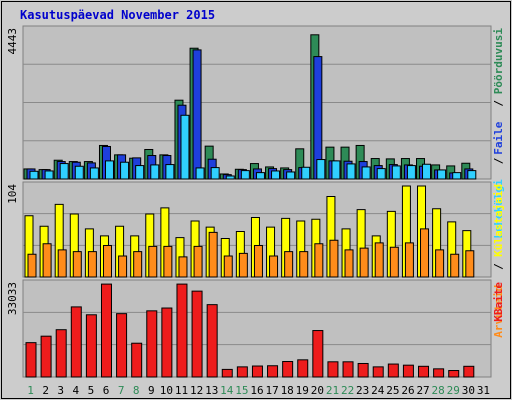 The image size is (512, 400). I want to click on x-tick-label-11: 11, so click(181, 390).